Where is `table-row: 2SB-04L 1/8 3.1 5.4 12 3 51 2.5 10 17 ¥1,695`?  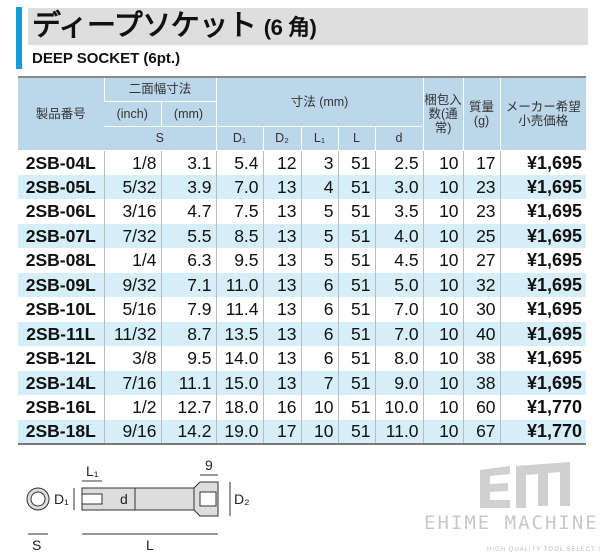 table-row: 2SB-04L 1/8 3.1 5.4 12 3 51 2.5 10 17 ¥1,695 is located at coordinates (302, 162).